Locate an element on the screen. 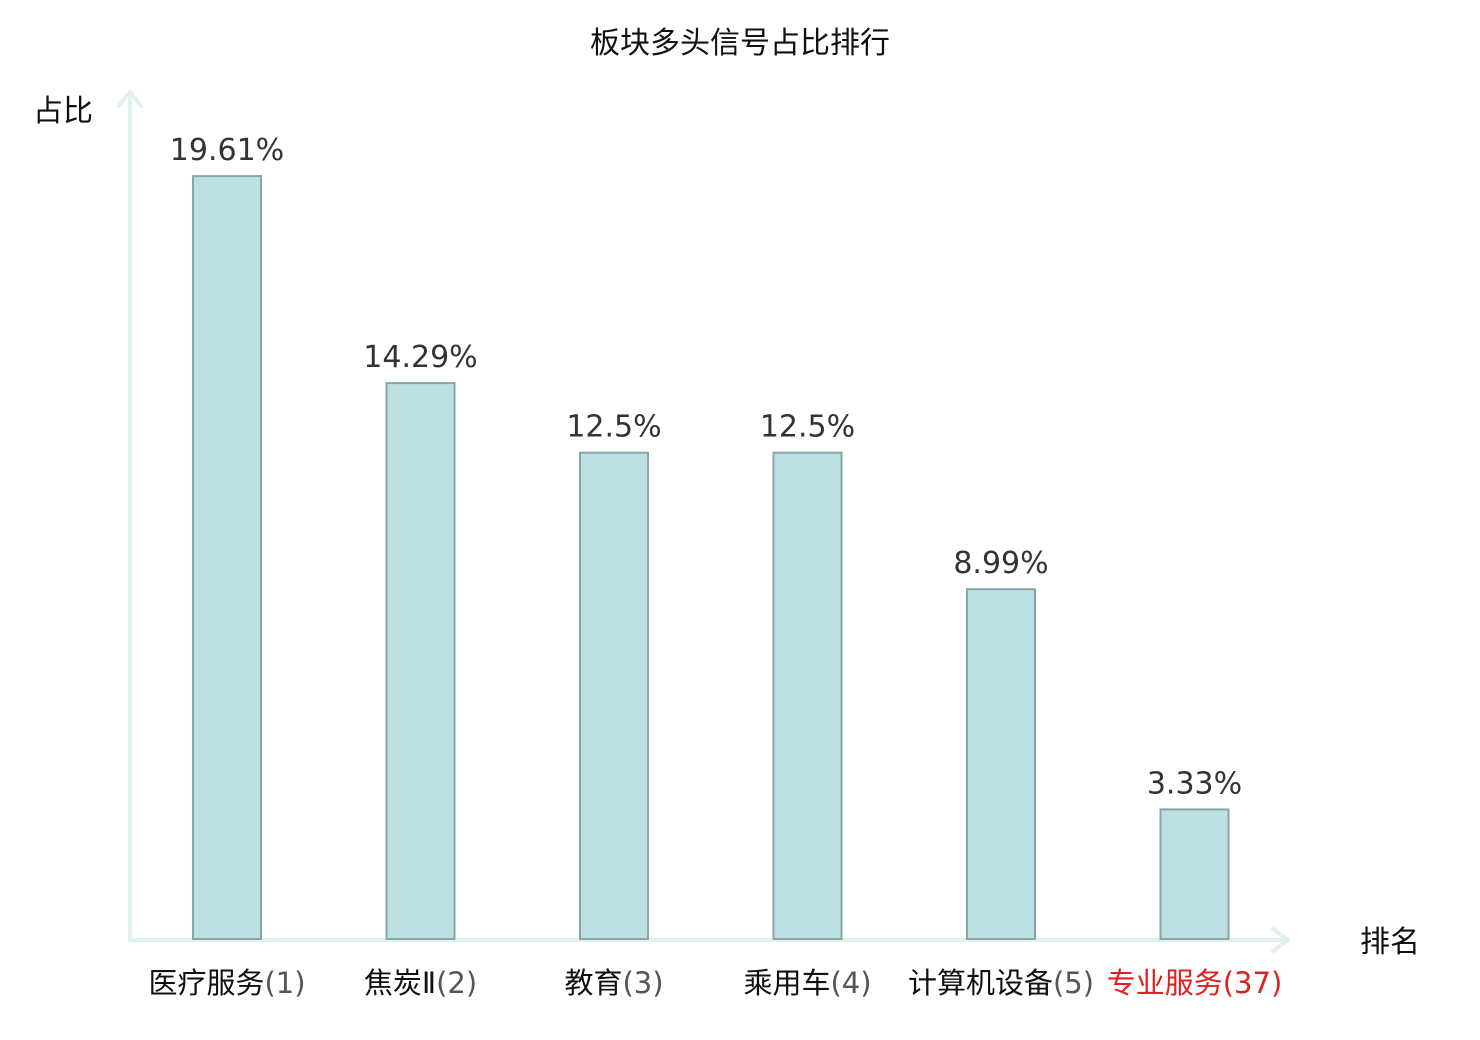 The image size is (1480, 1040). y-axis-arrow is located at coordinates (130, 99).